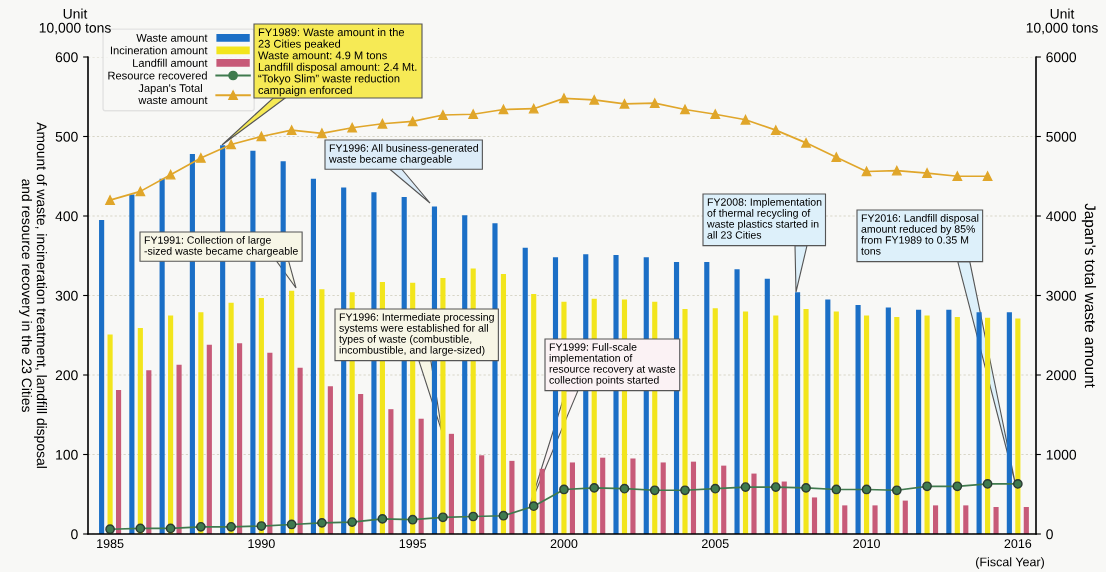 This screenshot has width=1106, height=572. Describe the element at coordinates (1061, 375) in the screenshot. I see `y2-tick-label: 2000` at that location.